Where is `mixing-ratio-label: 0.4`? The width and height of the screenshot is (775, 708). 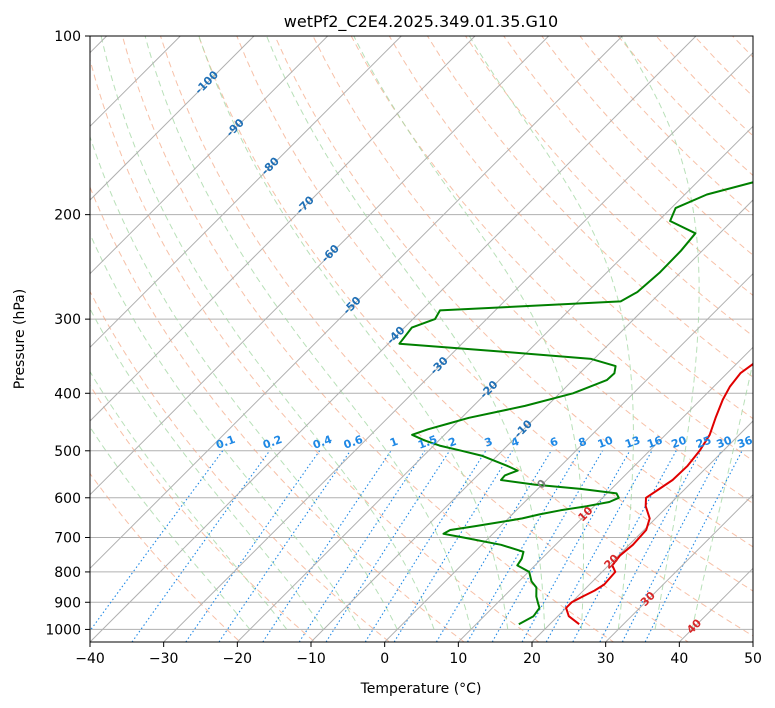
mixing-ratio-label: 0.4 is located at coordinates (322, 442).